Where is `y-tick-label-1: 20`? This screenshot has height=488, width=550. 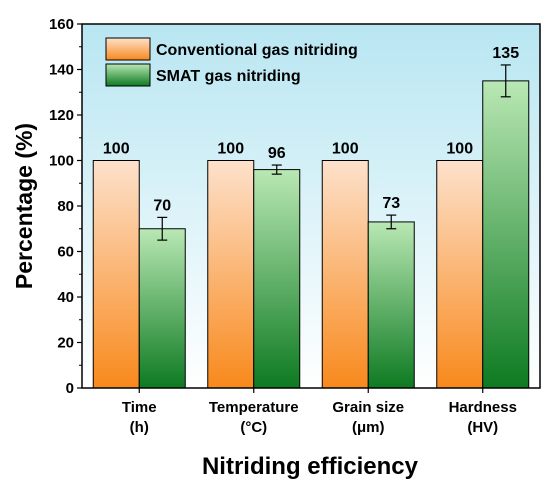 y-tick-label-1: 20 is located at coordinates (65, 343).